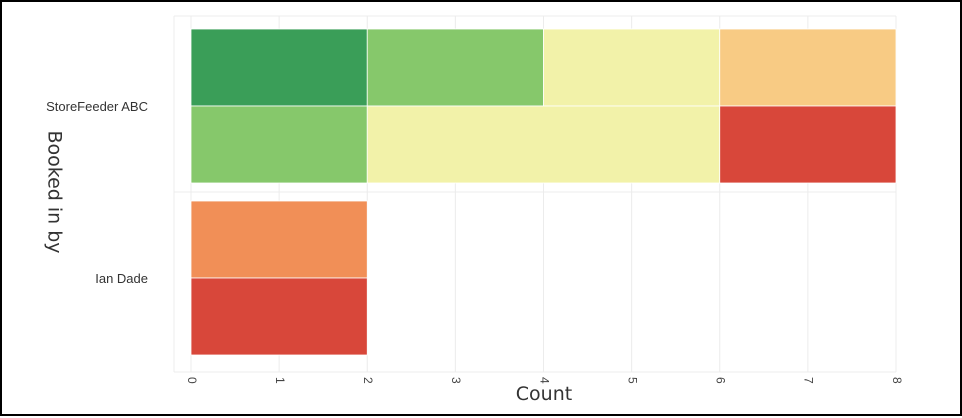 The width and height of the screenshot is (962, 418). What do you see at coordinates (721, 380) in the screenshot?
I see `x-tick-label: 6` at bounding box center [721, 380].